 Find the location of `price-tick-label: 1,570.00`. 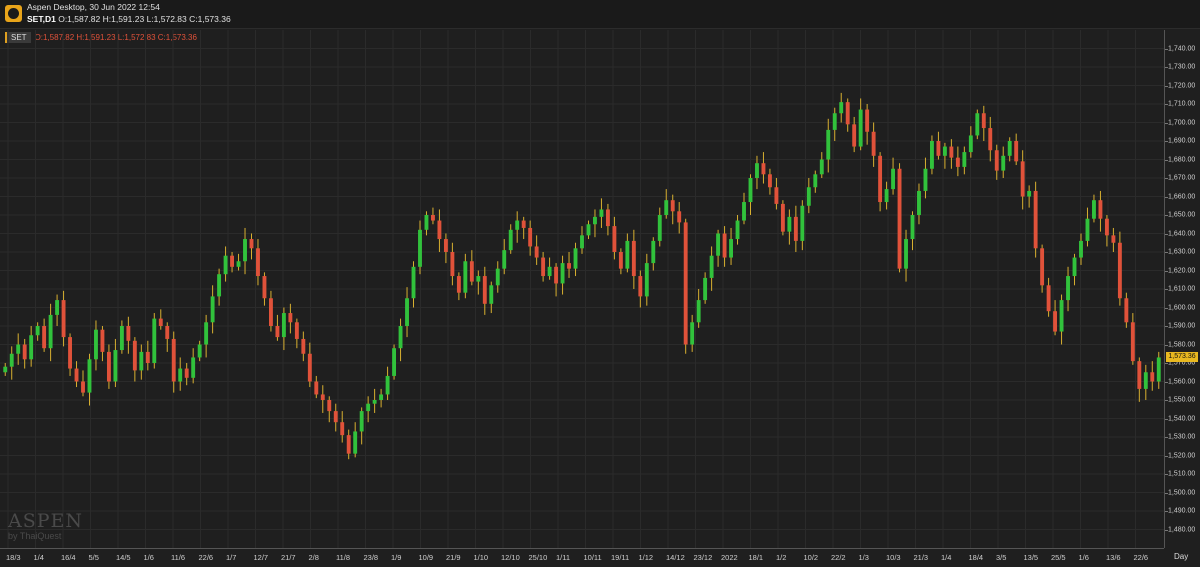

price-tick-label: 1,570.00 is located at coordinates (1182, 363).